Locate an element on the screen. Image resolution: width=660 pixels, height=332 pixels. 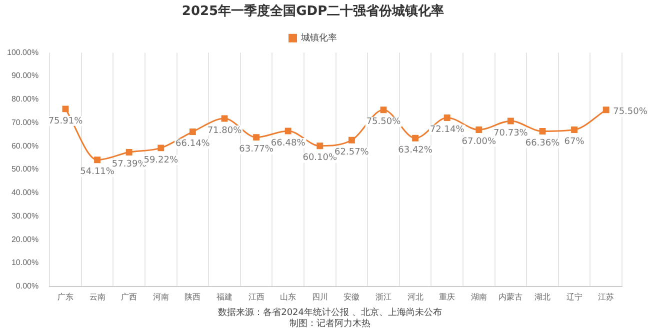
x-tick-label: 云南 is located at coordinates (97, 297).